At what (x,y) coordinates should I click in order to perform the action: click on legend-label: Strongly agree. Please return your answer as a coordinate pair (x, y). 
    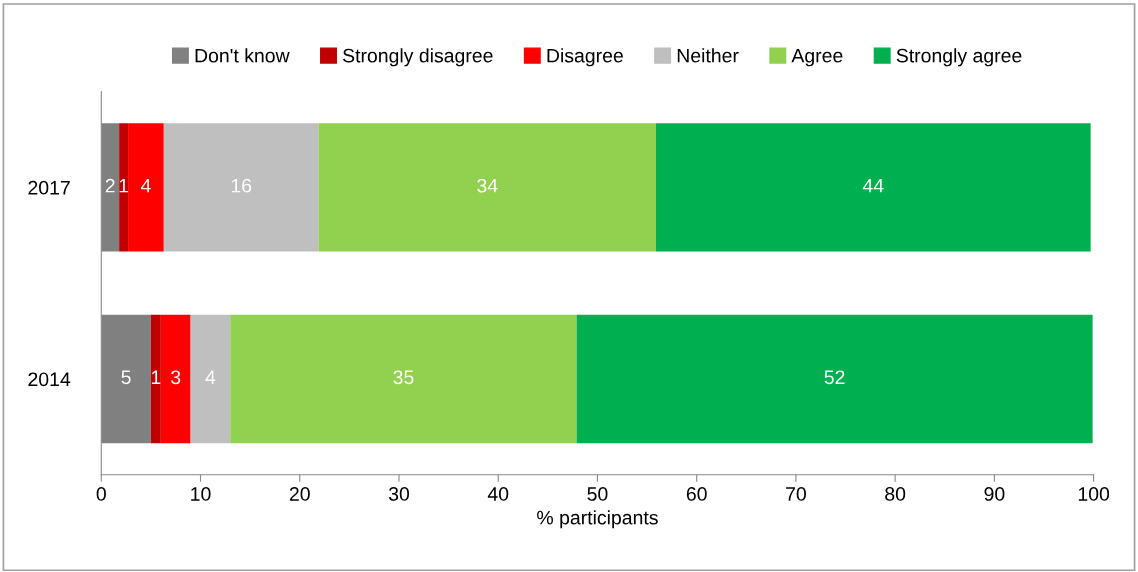
    Looking at the image, I should click on (959, 57).